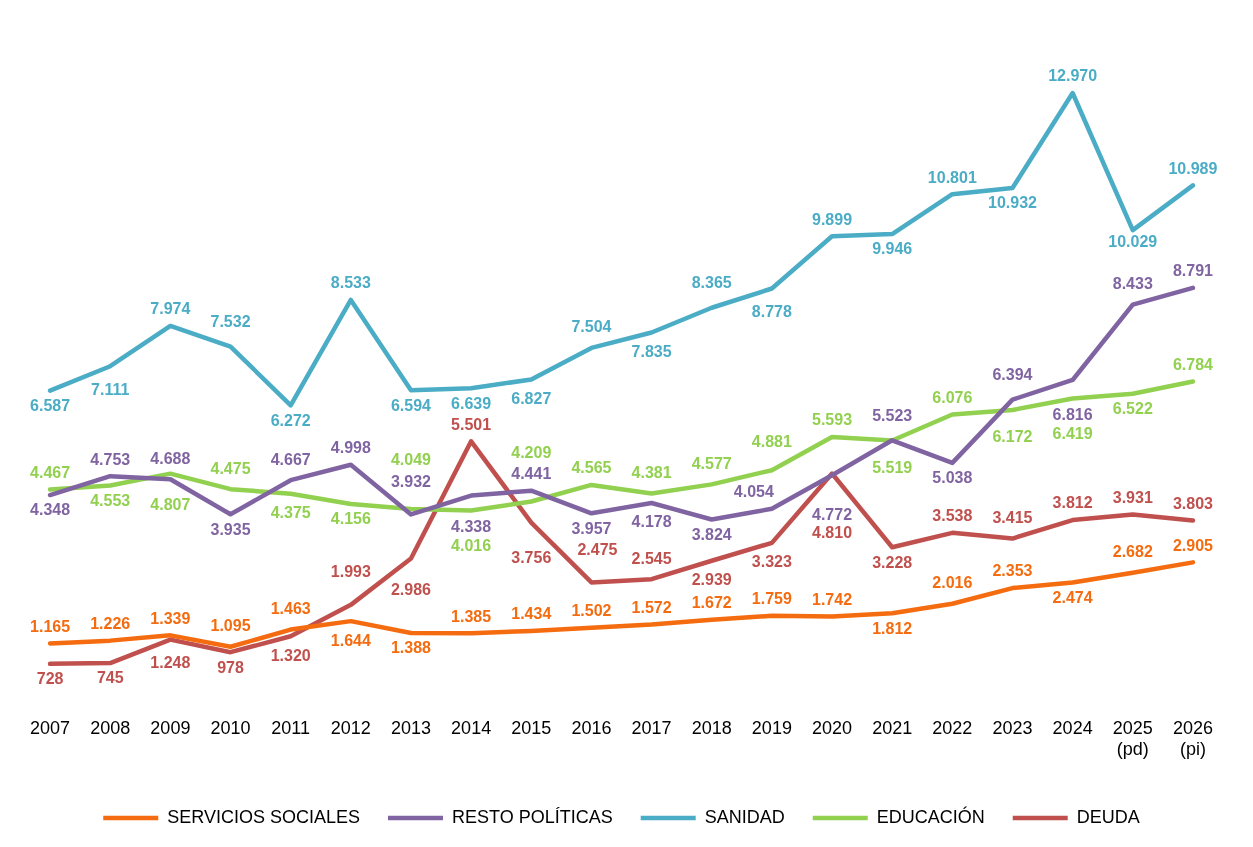 The height and width of the screenshot is (847, 1253). What do you see at coordinates (952, 177) in the screenshot?
I see `data-label: 10.801` at bounding box center [952, 177].